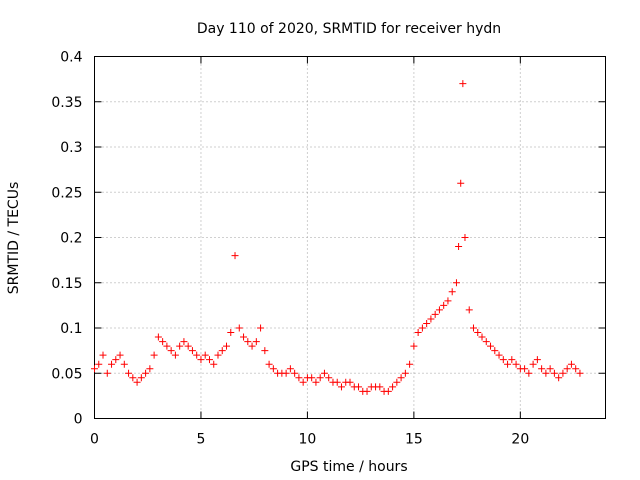 The image size is (640, 480). Describe the element at coordinates (71, 329) in the screenshot. I see `y-tick-label: 0.1` at that location.